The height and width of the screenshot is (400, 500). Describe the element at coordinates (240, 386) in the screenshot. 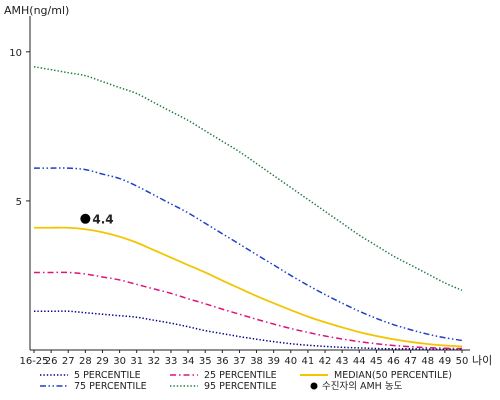

I see `legend-label-95-percentile: 95 PERCENTILE` at that location.